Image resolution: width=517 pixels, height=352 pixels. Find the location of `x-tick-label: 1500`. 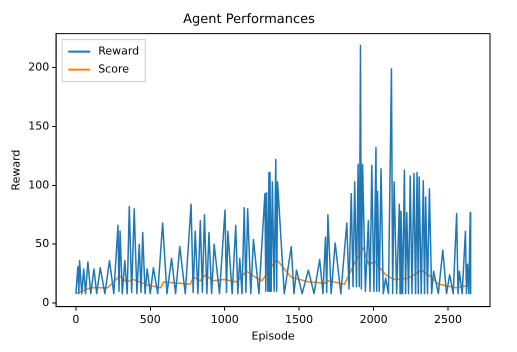

x-tick-label: 1500 is located at coordinates (299, 319).